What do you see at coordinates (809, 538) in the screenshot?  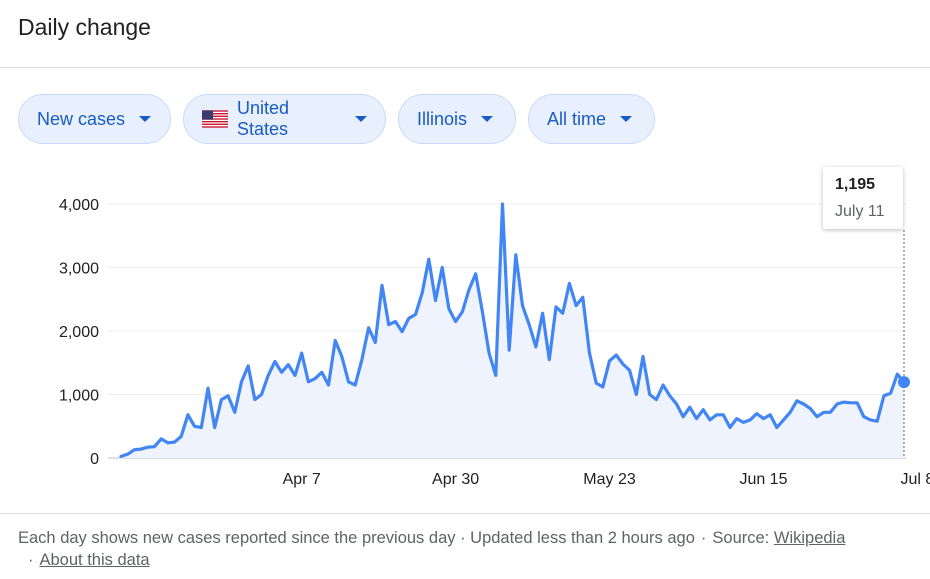 I see `wikipedia-link: Wikipedia` at bounding box center [809, 538].